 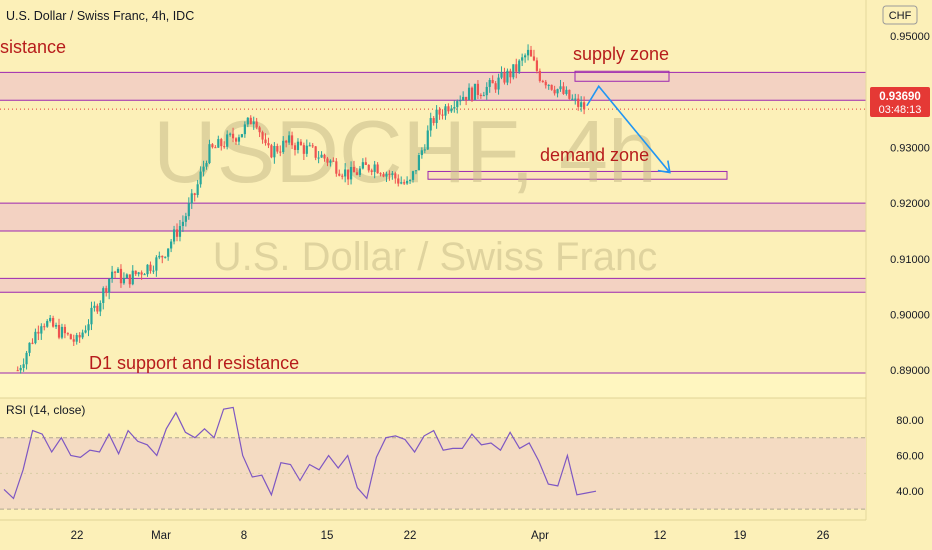 I want to click on time-tick-7: 19, so click(x=740, y=536).